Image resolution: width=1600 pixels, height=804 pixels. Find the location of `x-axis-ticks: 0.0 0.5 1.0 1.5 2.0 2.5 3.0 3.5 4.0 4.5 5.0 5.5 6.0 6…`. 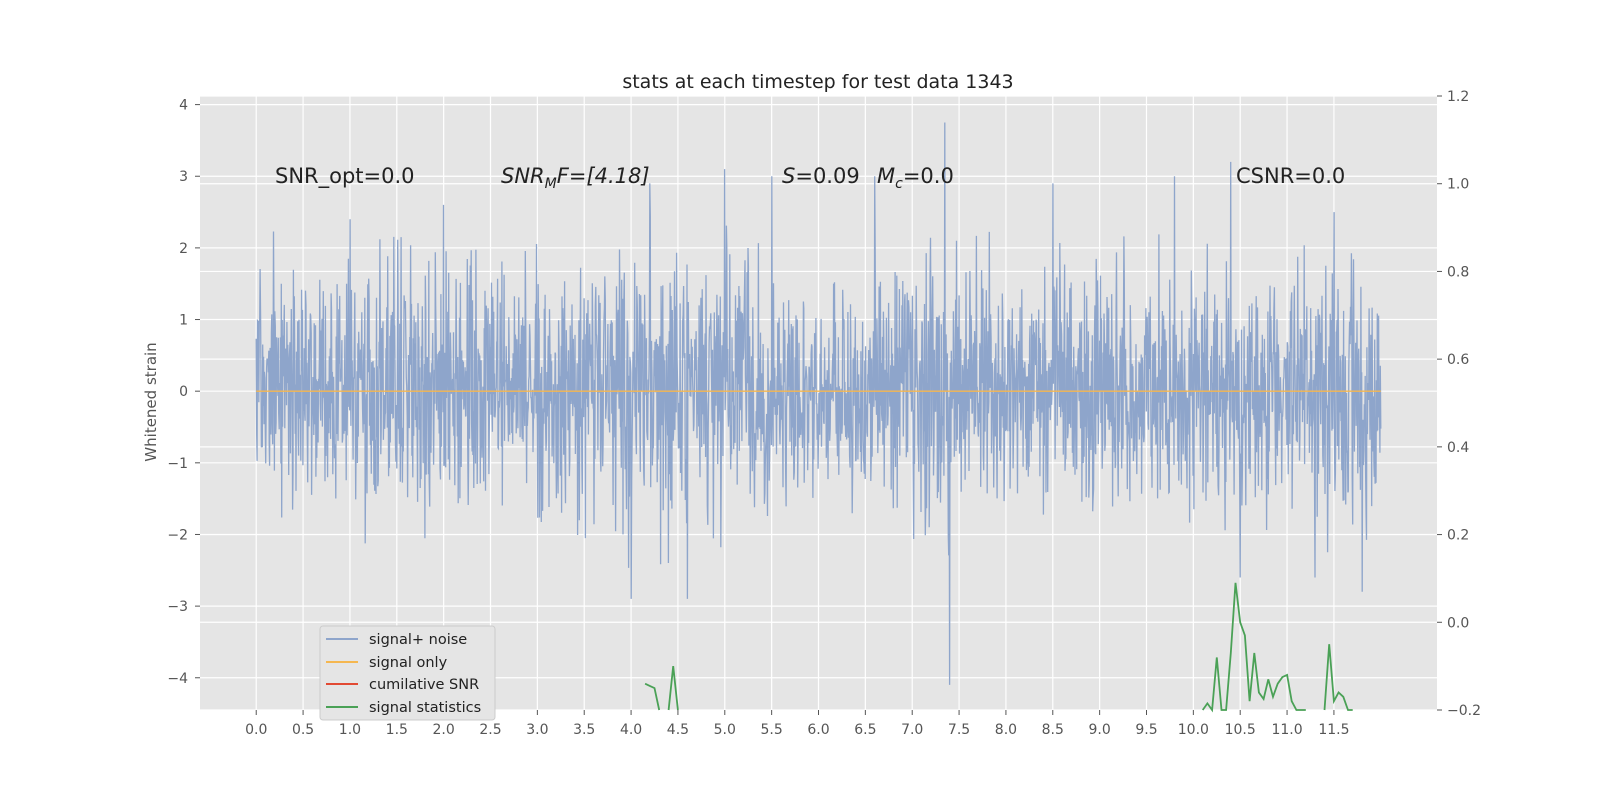

x-axis-ticks: 0.0 0.5 1.0 1.5 2.0 2.5 3.0 3.5 4.0 4.5 5.0 5.5 6.0 6… is located at coordinates (797, 724).